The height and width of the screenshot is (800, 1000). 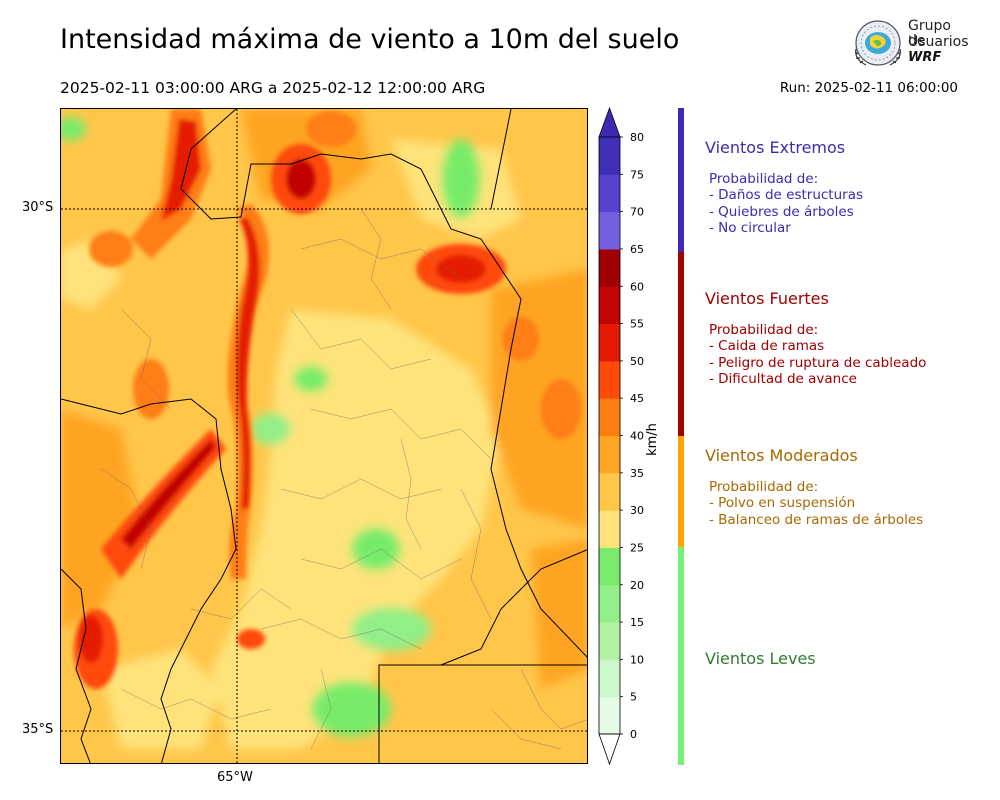 What do you see at coordinates (782, 503) in the screenshot?
I see `desc-line: - Polvo en suspensión` at bounding box center [782, 503].